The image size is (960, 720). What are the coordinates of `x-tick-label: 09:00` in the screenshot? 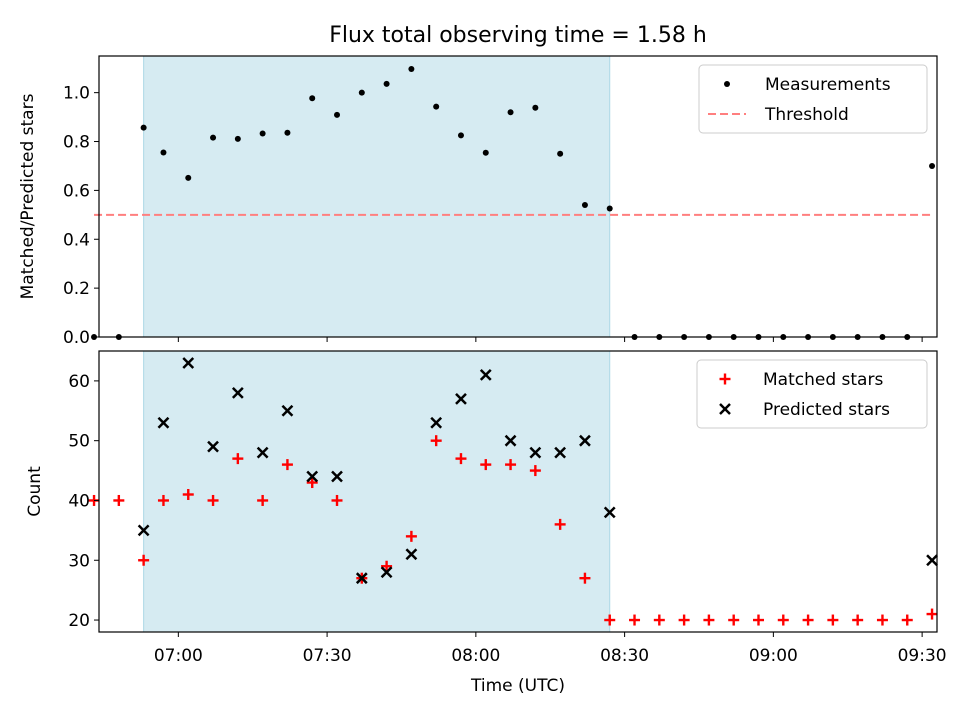 It's located at (773, 656).